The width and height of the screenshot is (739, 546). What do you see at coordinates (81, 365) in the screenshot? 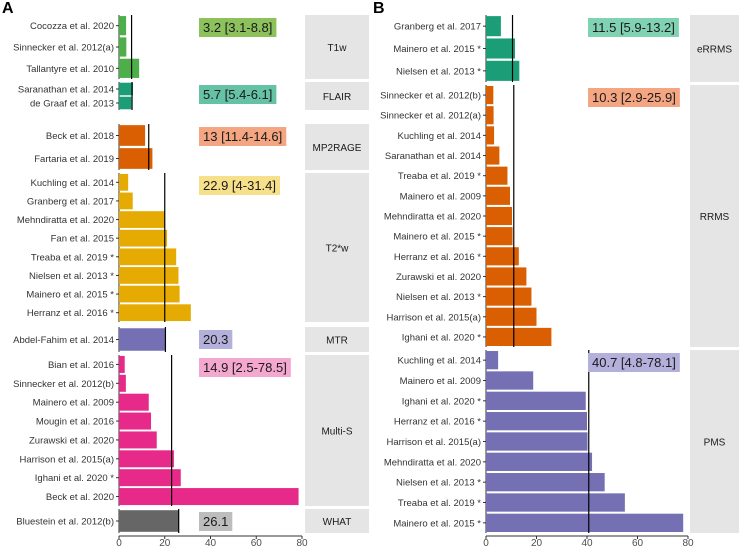
I see `study-label: Bian et al. 2016` at bounding box center [81, 365].